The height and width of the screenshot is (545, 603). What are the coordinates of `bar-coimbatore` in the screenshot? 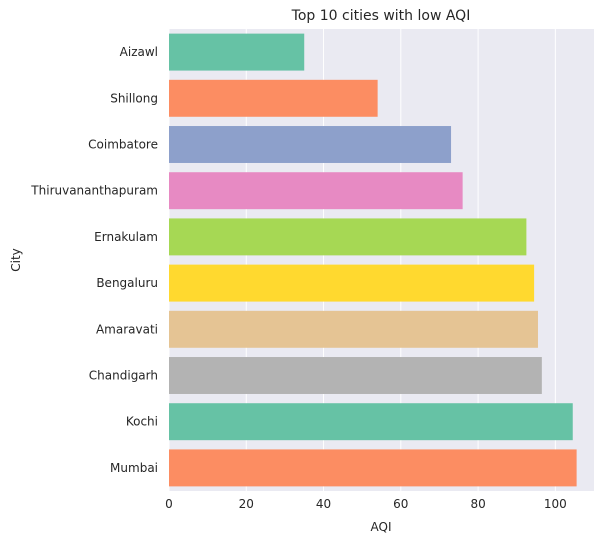 It's located at (310, 144).